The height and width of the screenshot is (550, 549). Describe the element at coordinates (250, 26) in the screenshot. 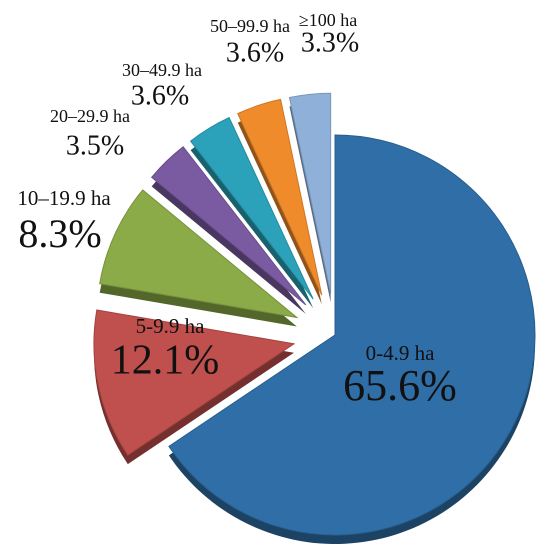

I see `slice-category-label: 50–99.9 ha` at that location.